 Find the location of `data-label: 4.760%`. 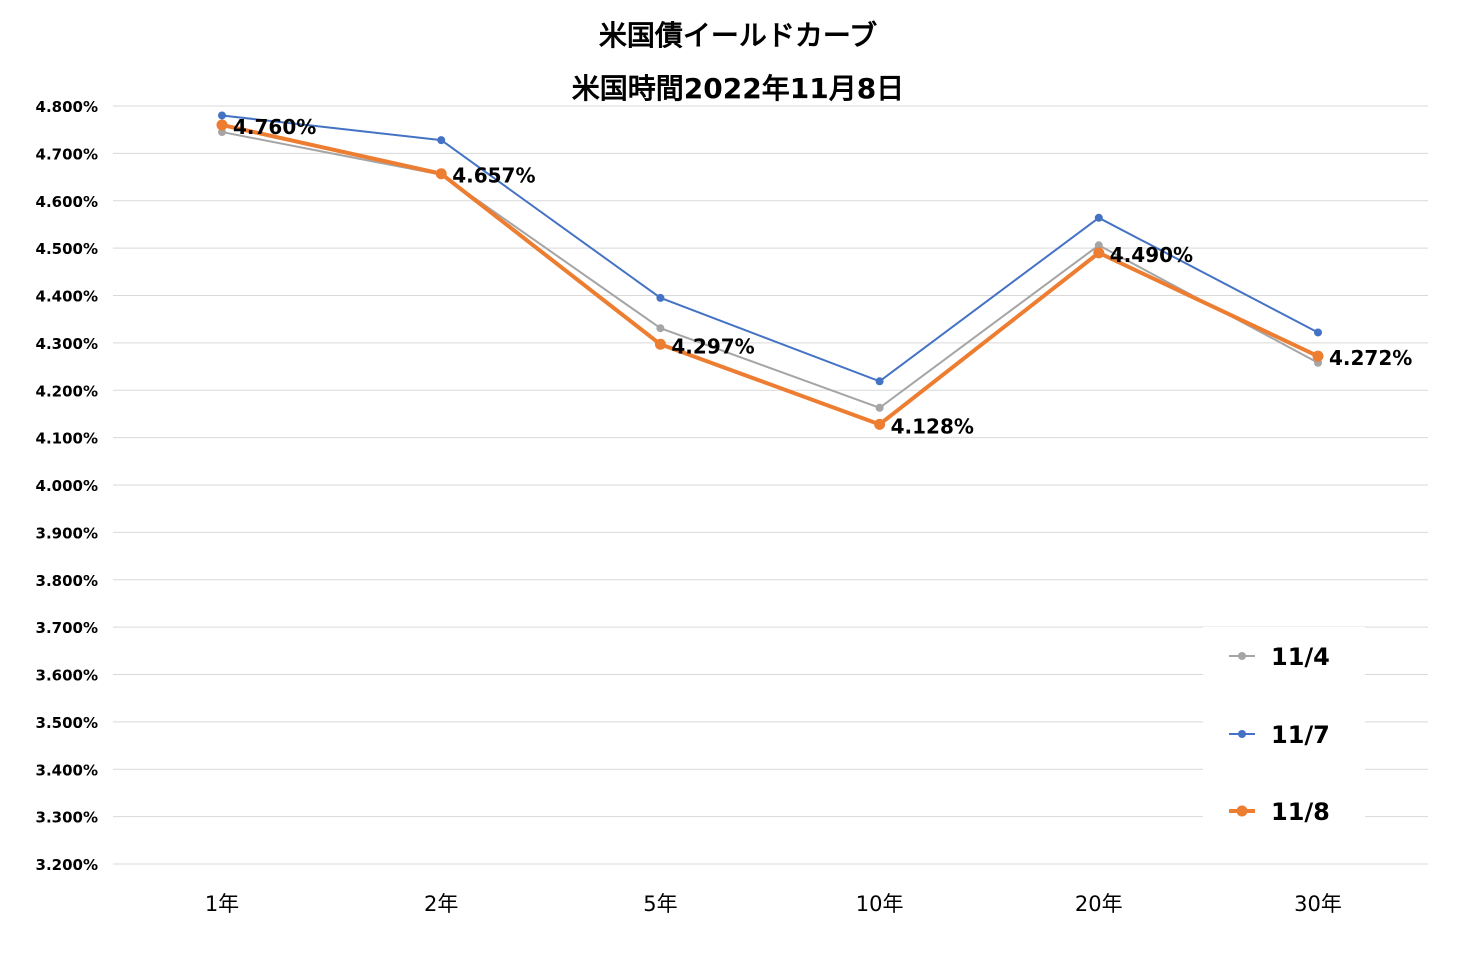

data-label: 4.760% is located at coordinates (274, 127).